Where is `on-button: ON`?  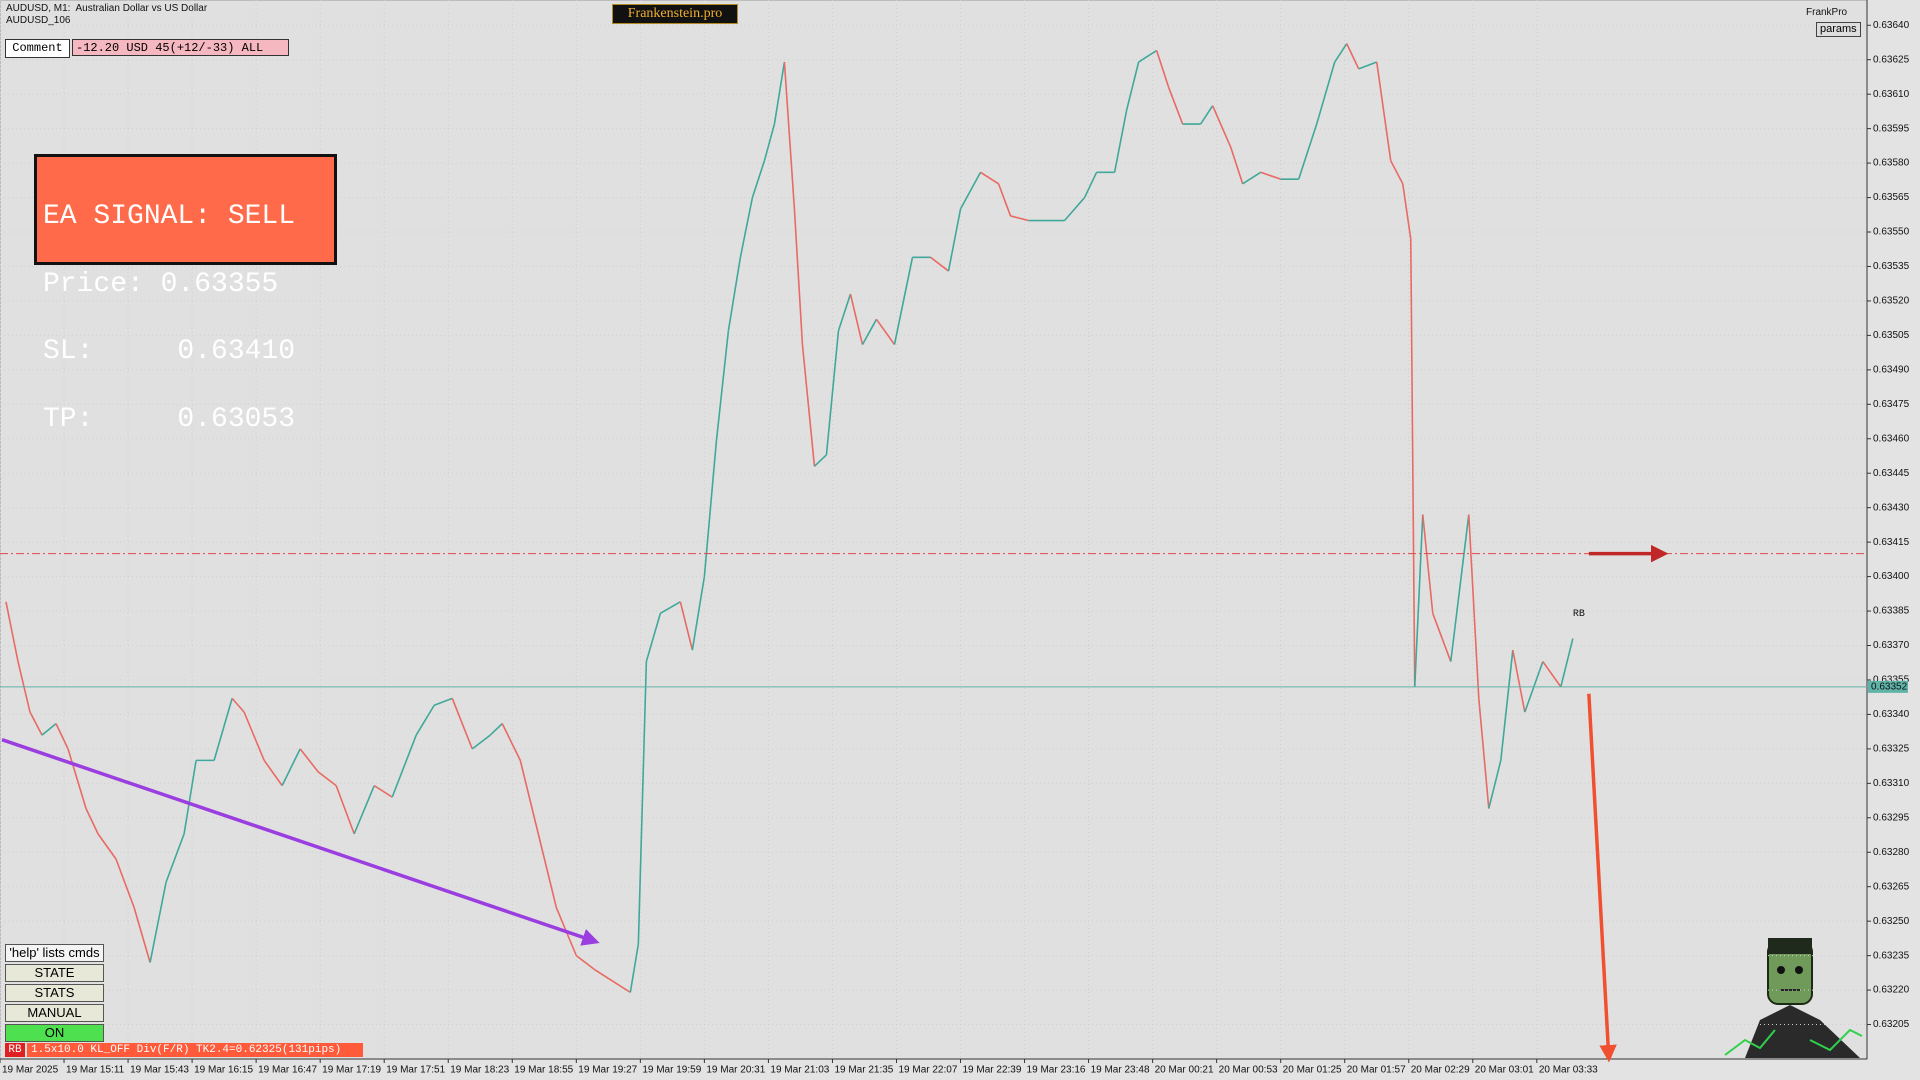
on-button: ON is located at coordinates (54, 1033).